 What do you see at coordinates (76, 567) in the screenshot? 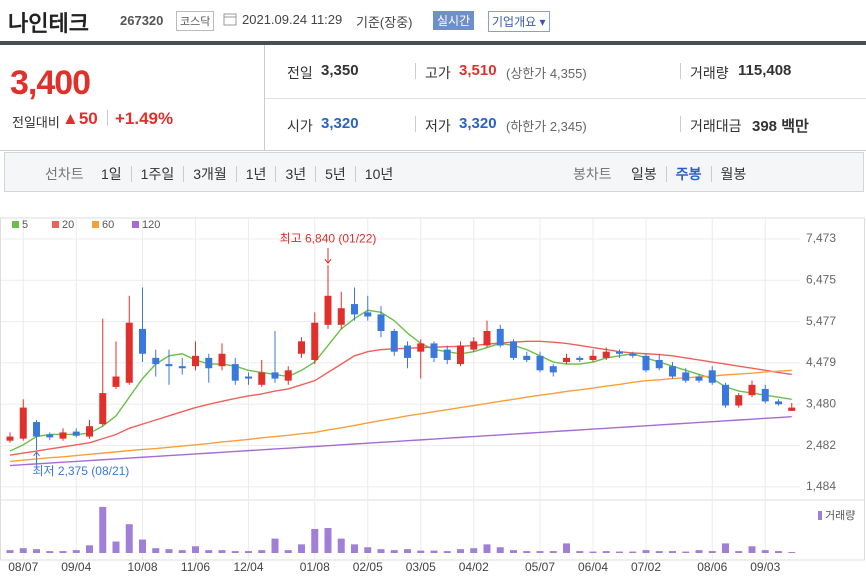
I see `x-tick-label: 09/04` at bounding box center [76, 567].